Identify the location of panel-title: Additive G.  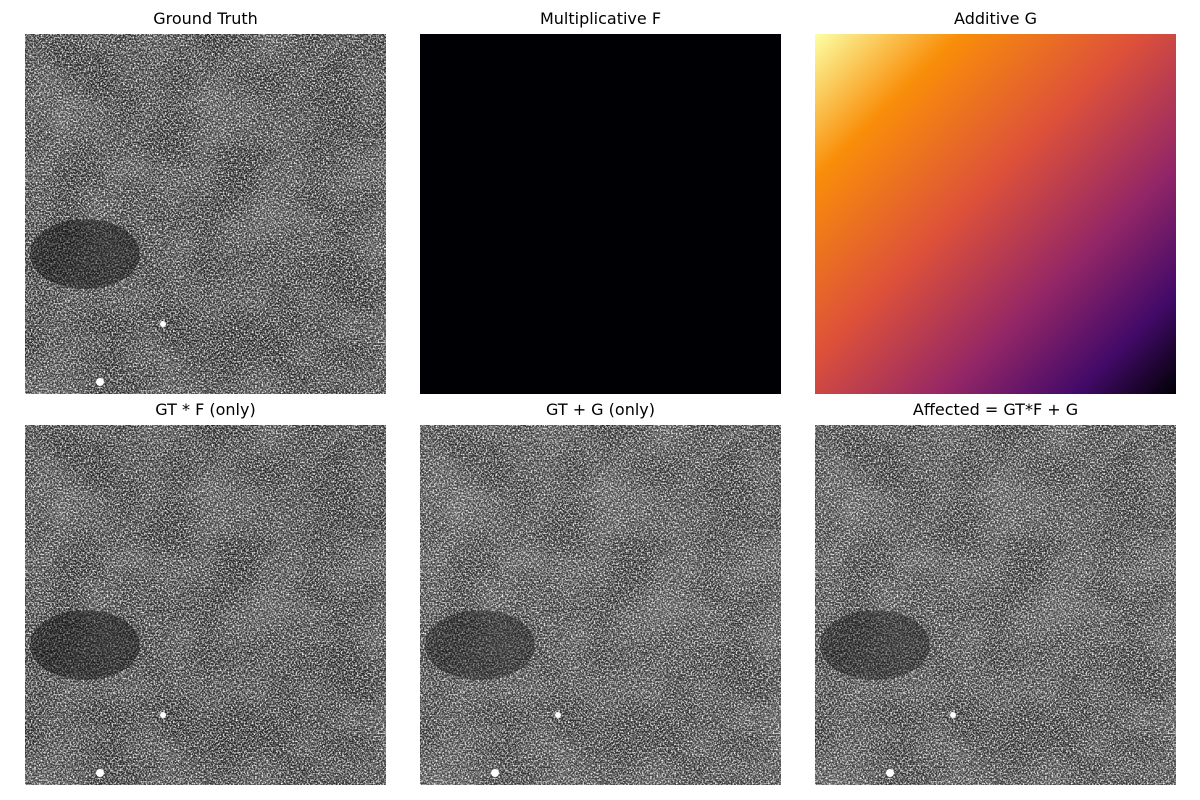
(995, 19).